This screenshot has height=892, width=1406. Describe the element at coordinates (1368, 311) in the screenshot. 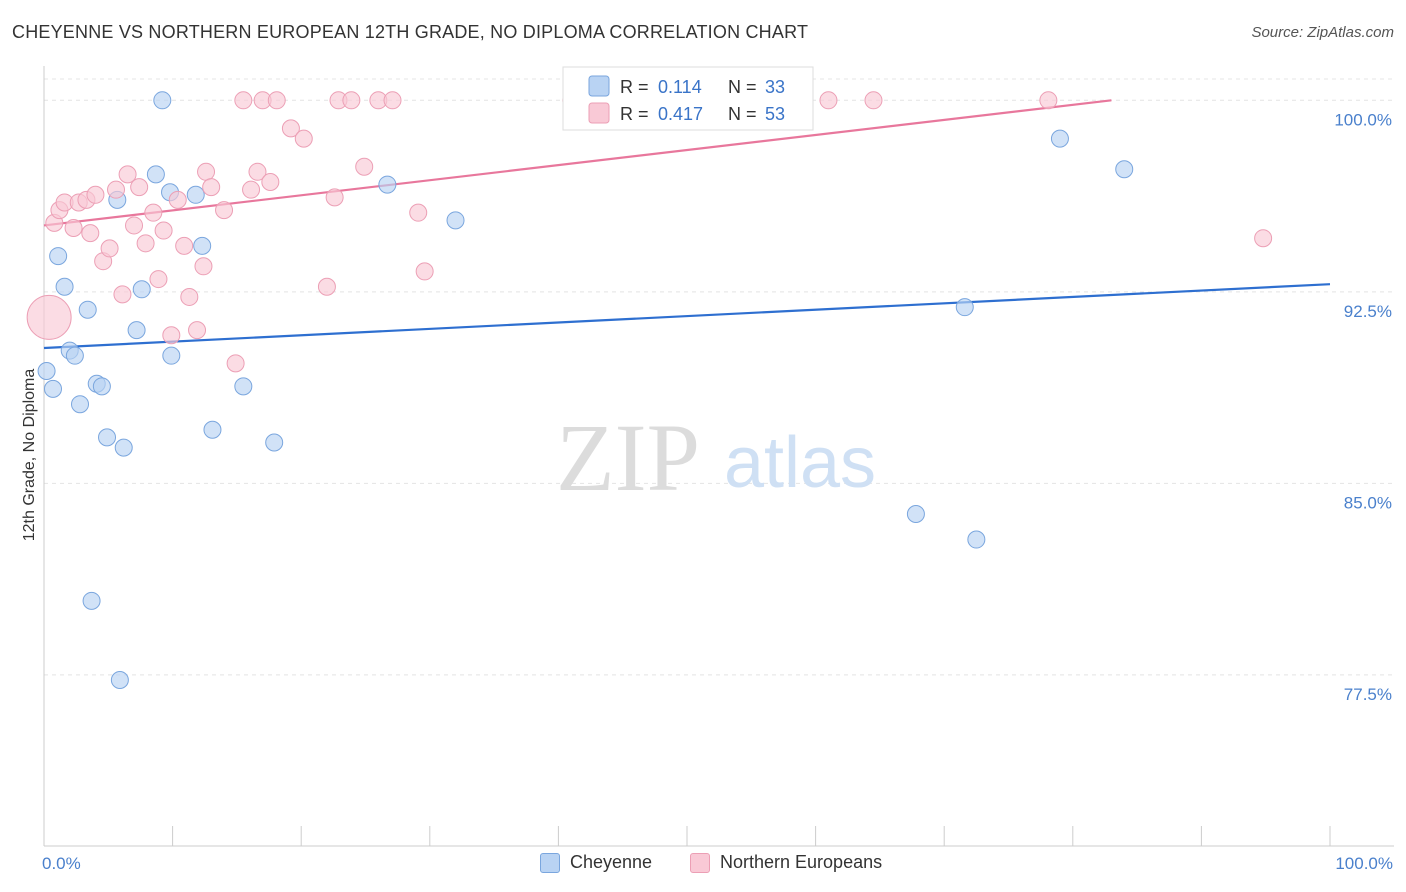

I see `y-tick-label: 92.5%` at that location.